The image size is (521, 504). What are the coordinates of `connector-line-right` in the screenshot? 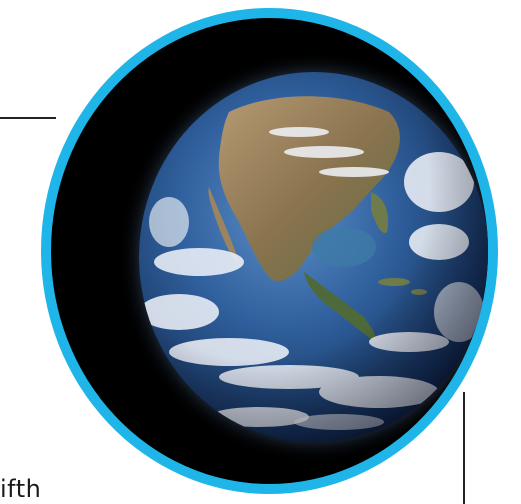 It's located at (464, 448).